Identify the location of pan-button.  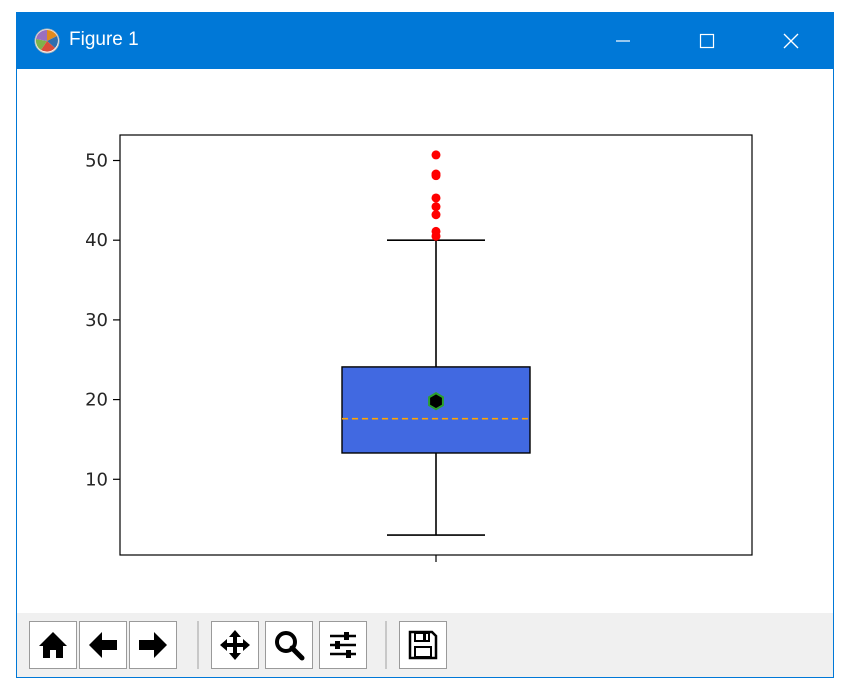
(235, 645).